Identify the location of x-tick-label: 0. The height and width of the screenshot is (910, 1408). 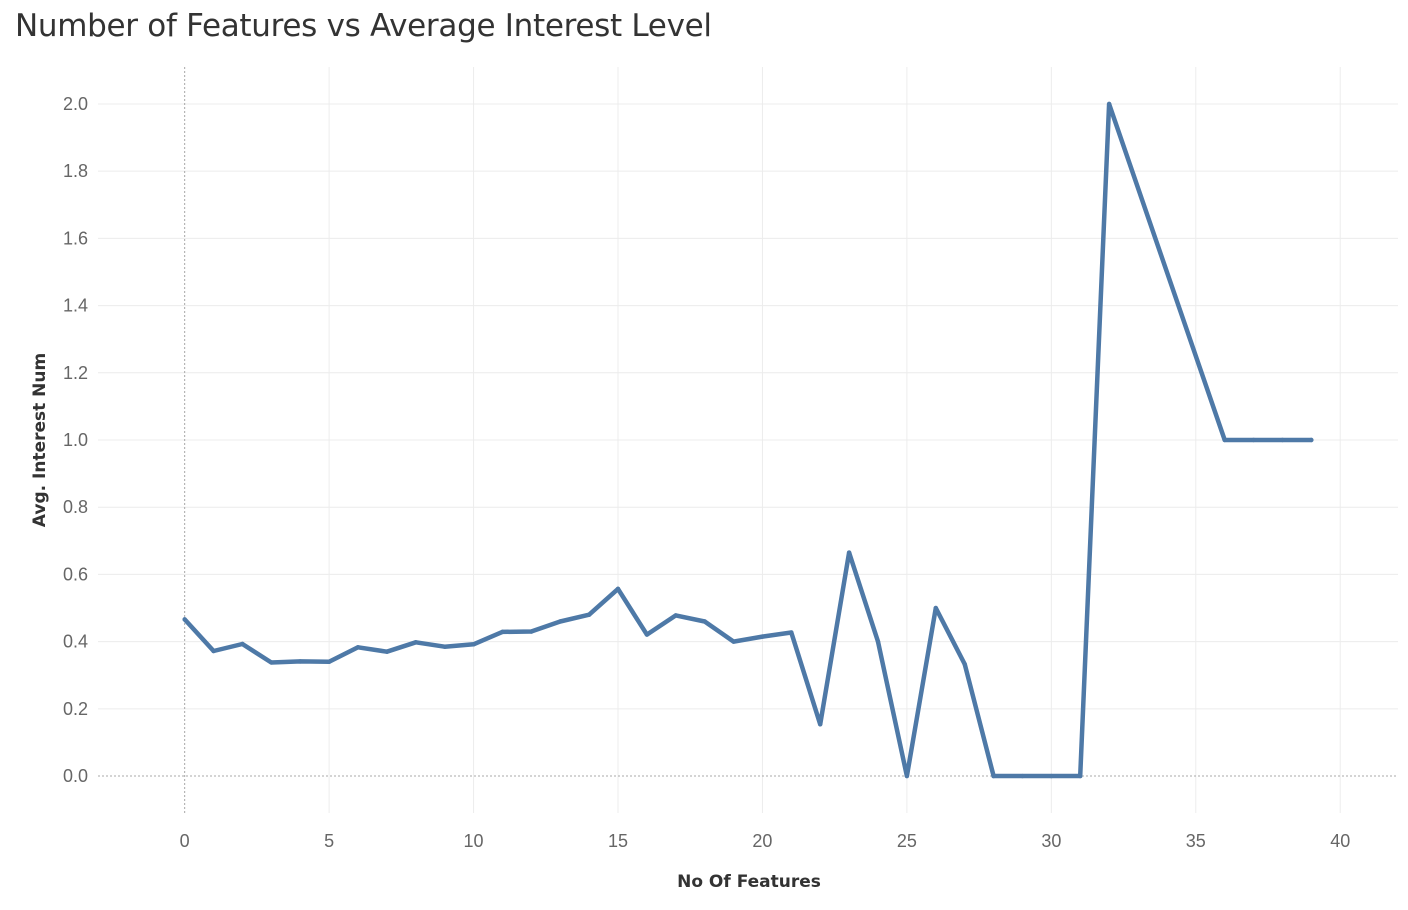
(185, 841).